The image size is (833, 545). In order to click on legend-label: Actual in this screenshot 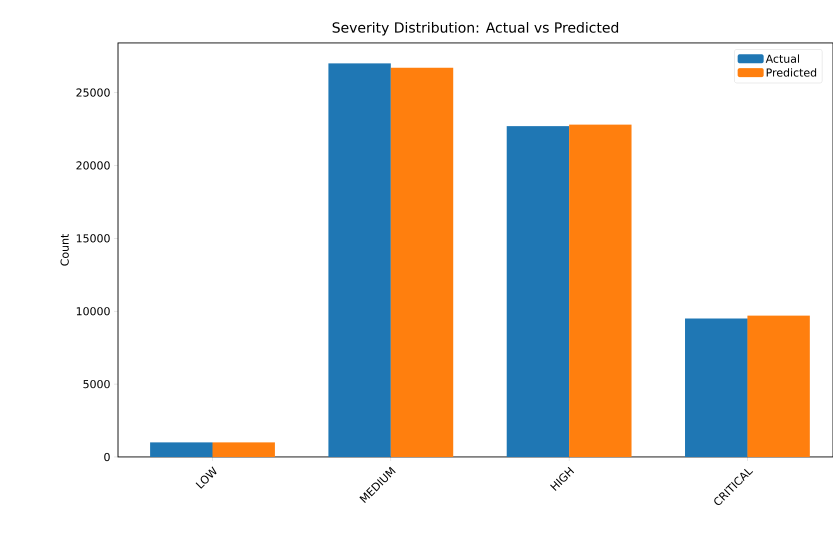, I will do `click(782, 58)`.